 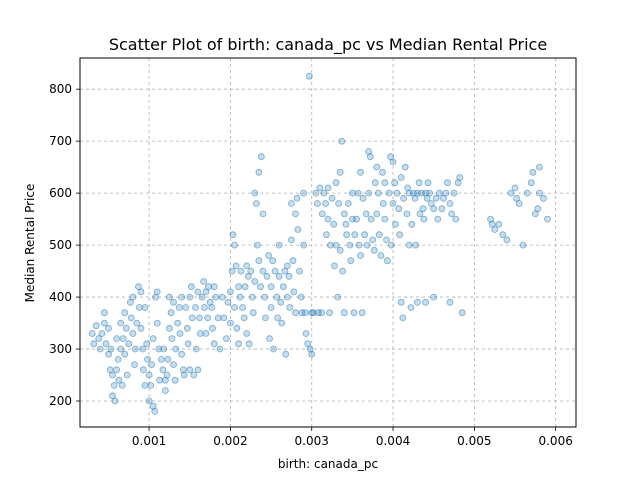 I want to click on y-tick-label: 400, so click(x=60, y=297).